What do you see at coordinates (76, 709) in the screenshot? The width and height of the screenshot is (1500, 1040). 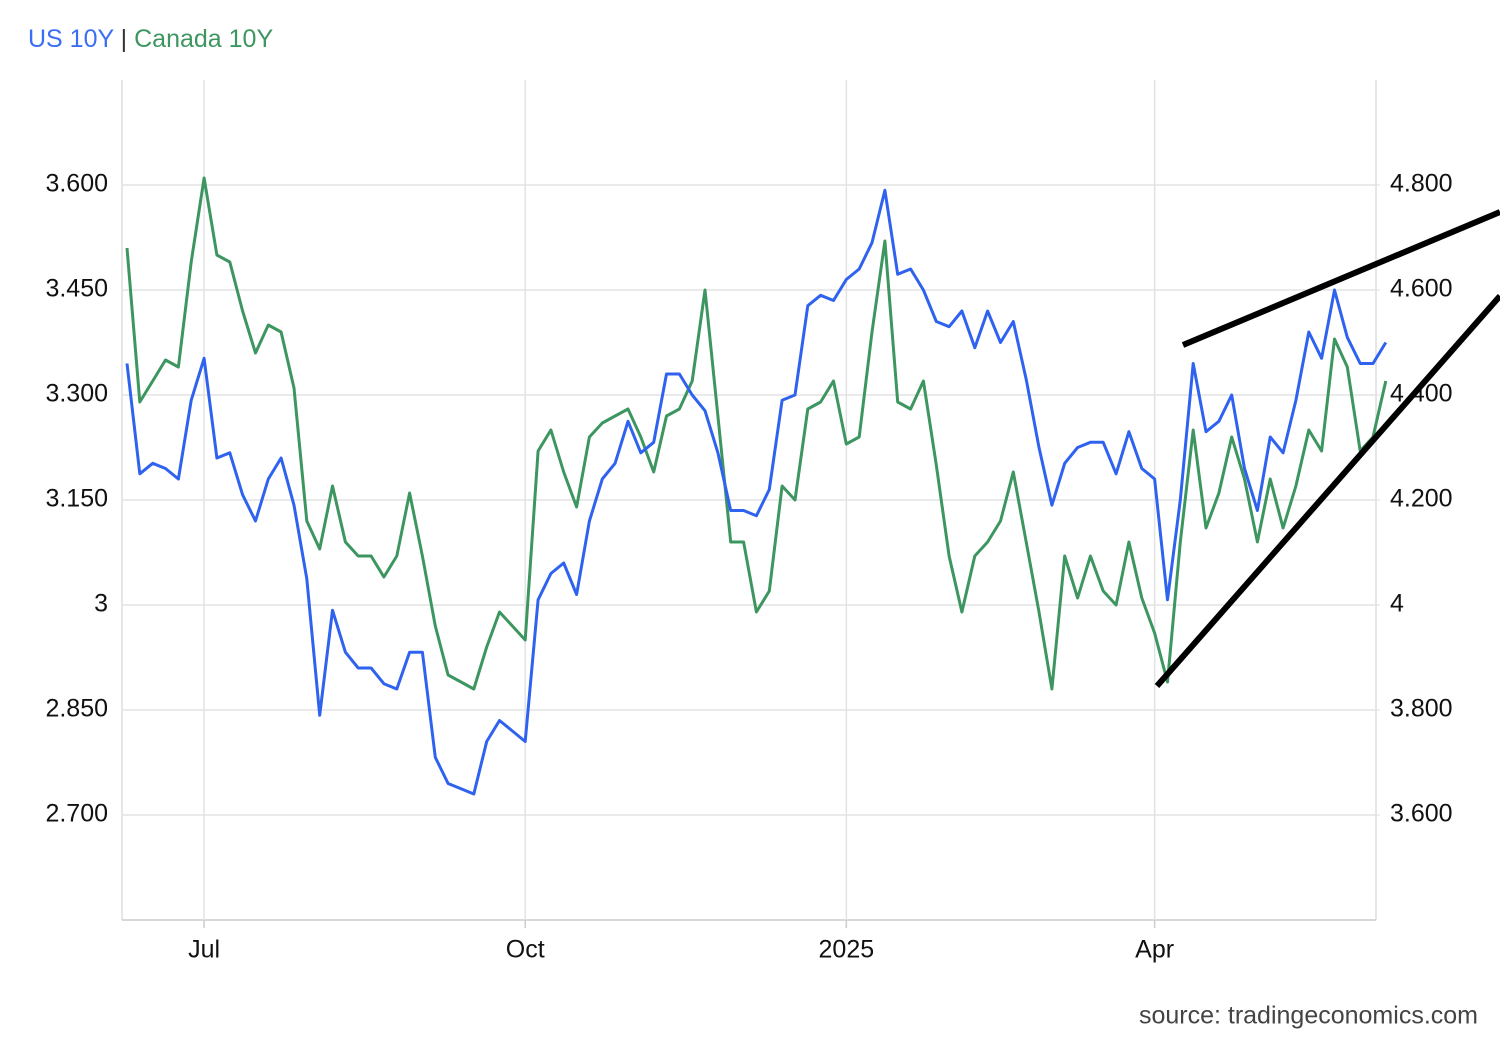 I see `y-tick-label: 2.850` at bounding box center [76, 709].